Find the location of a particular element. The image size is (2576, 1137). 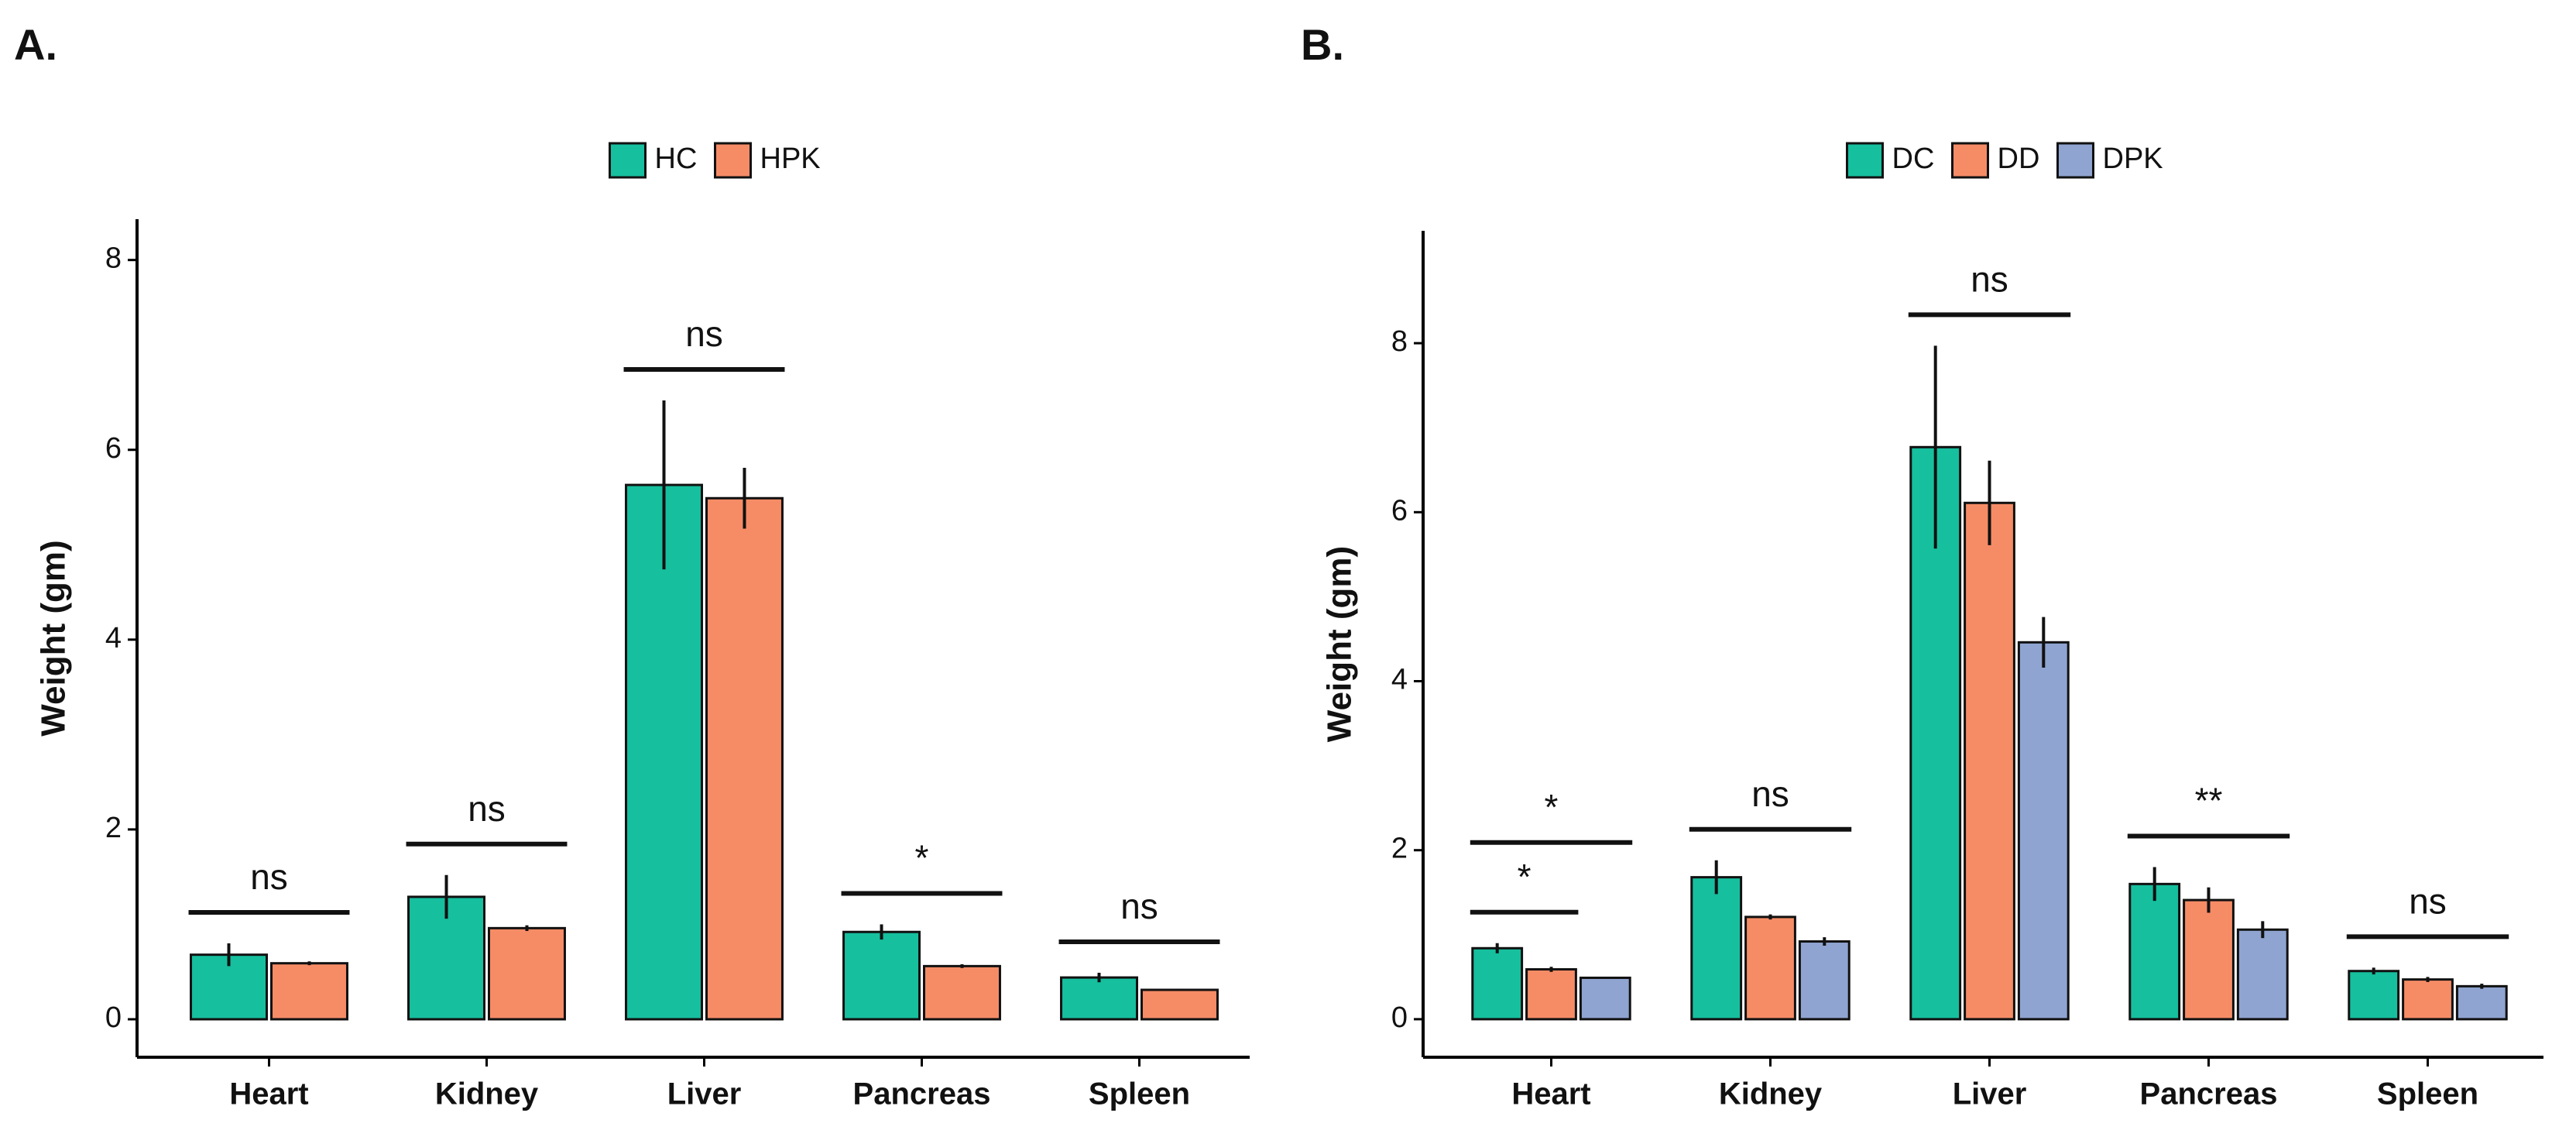

panel-label: B. is located at coordinates (1322, 44).